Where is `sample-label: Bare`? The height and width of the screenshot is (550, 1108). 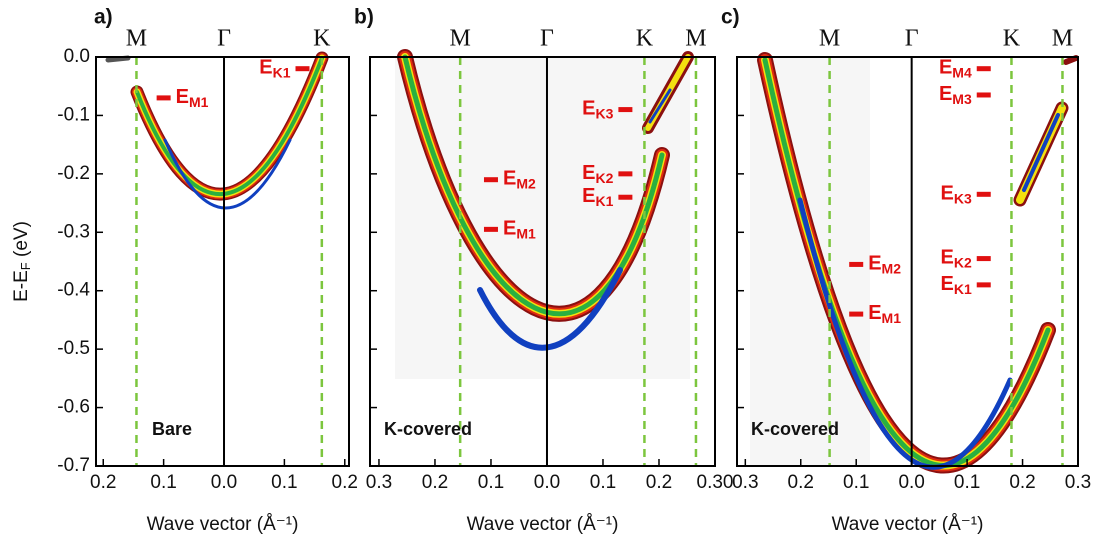
sample-label: Bare is located at coordinates (172, 429).